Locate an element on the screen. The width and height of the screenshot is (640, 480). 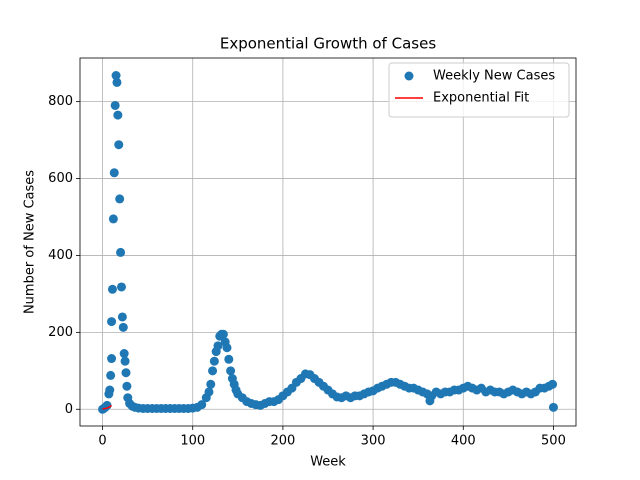
y-tick-label: 0 is located at coordinates (69, 409).